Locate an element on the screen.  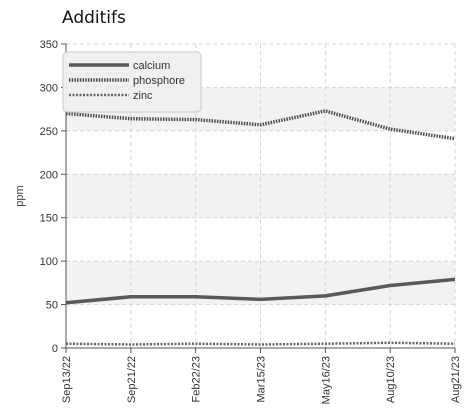
legend-label-zinc: zinc is located at coordinates (143, 96).